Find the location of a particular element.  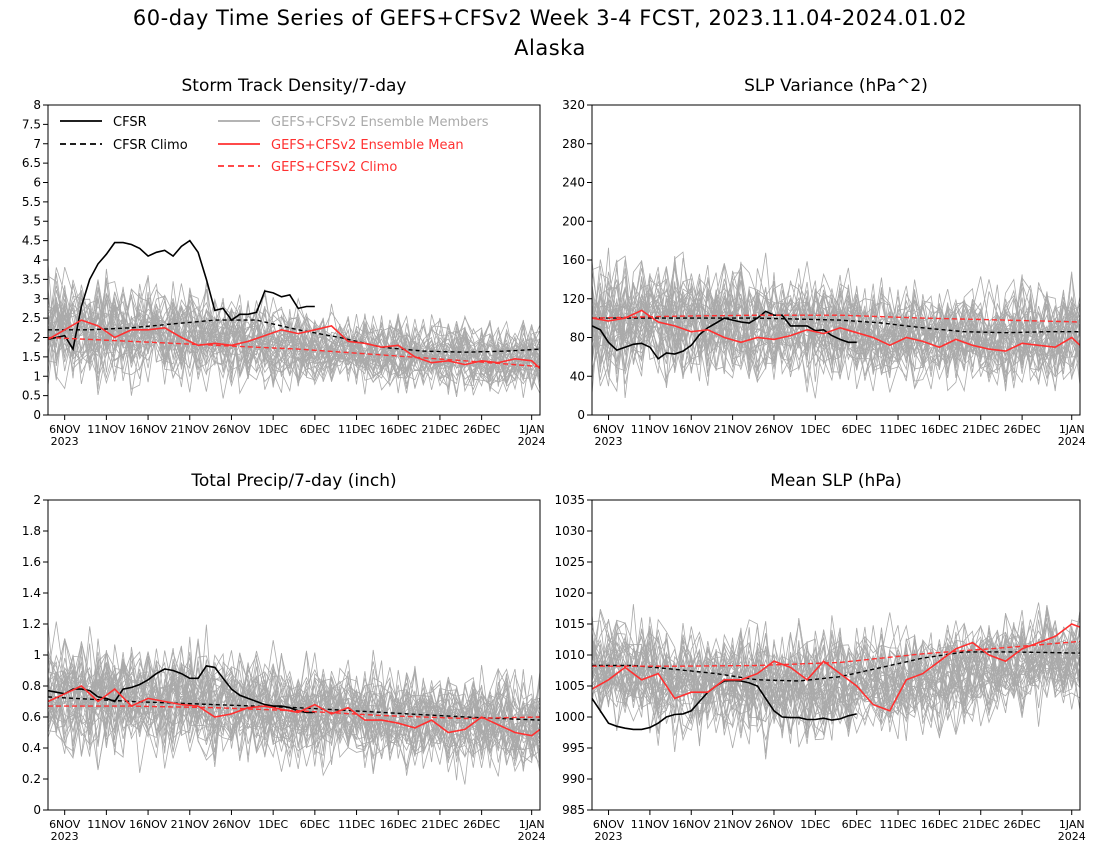

y-tick-label: 320 is located at coordinates (573, 105).